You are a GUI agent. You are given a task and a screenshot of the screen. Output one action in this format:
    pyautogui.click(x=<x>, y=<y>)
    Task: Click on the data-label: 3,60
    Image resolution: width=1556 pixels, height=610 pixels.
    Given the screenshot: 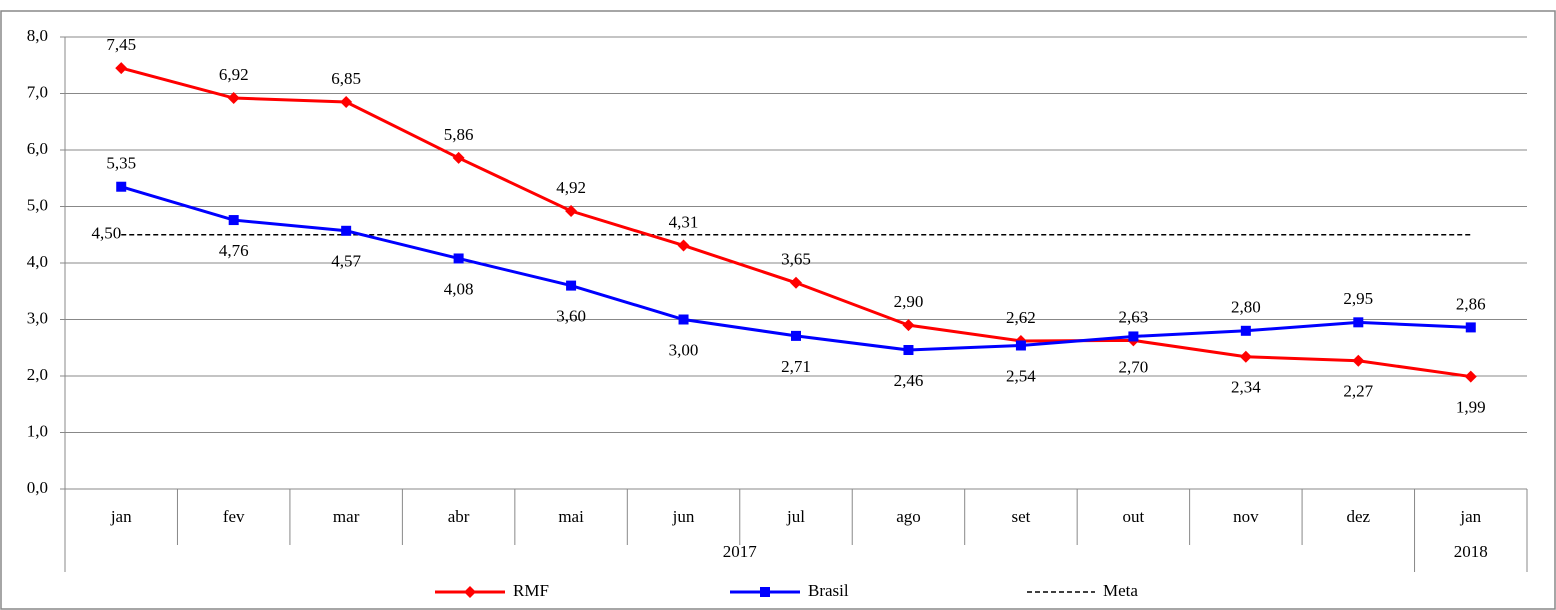 What is the action you would take?
    pyautogui.click(x=571, y=316)
    